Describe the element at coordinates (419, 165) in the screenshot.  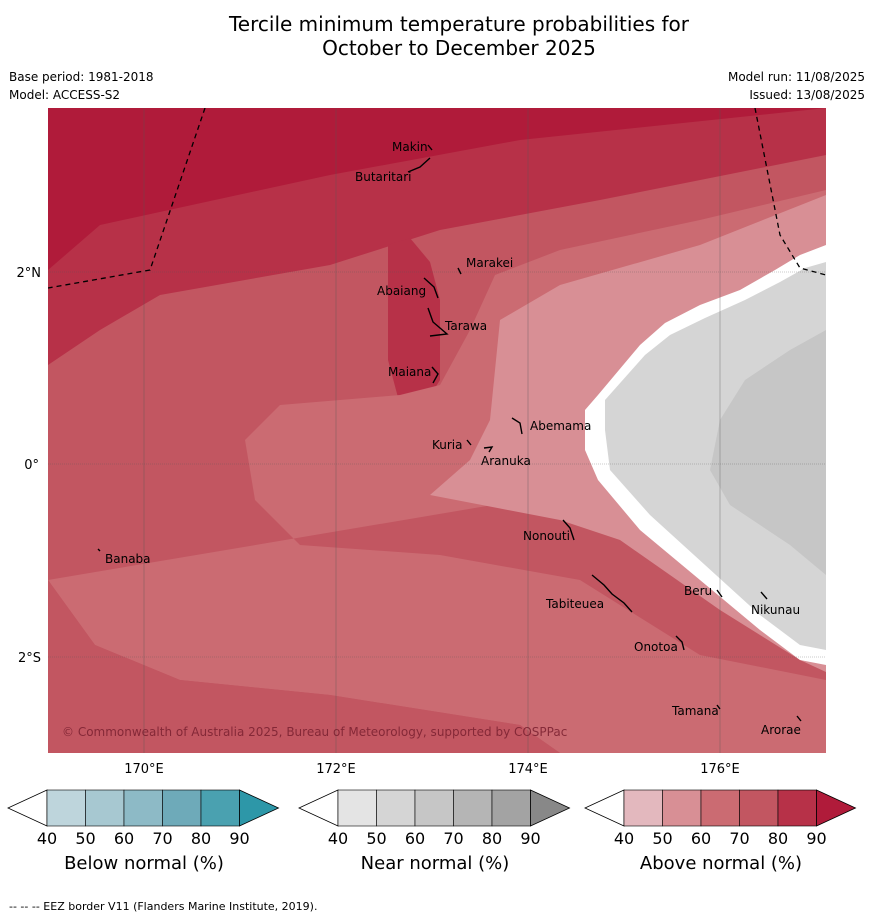
I see `island-butaritari` at that location.